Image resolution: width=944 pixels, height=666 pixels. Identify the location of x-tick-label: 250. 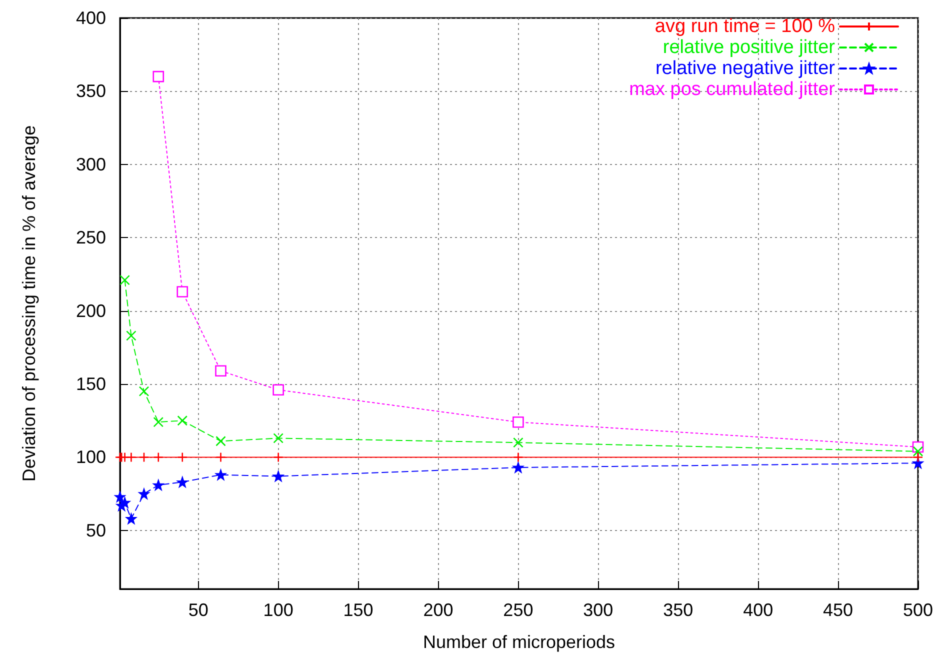
(518, 610).